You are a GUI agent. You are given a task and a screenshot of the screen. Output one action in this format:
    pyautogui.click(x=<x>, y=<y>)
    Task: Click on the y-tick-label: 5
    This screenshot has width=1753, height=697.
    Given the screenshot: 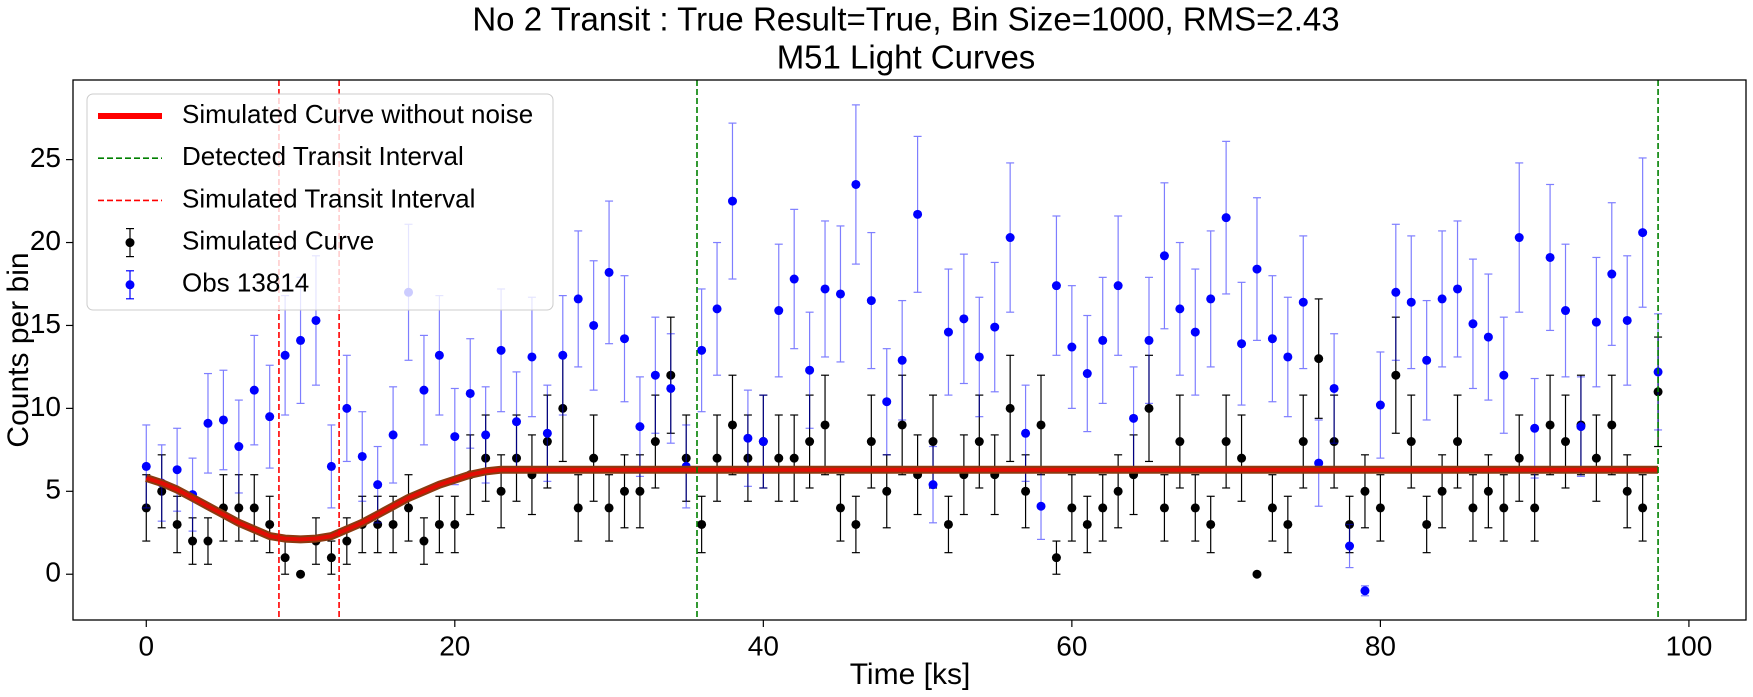 What is the action you would take?
    pyautogui.click(x=53, y=489)
    